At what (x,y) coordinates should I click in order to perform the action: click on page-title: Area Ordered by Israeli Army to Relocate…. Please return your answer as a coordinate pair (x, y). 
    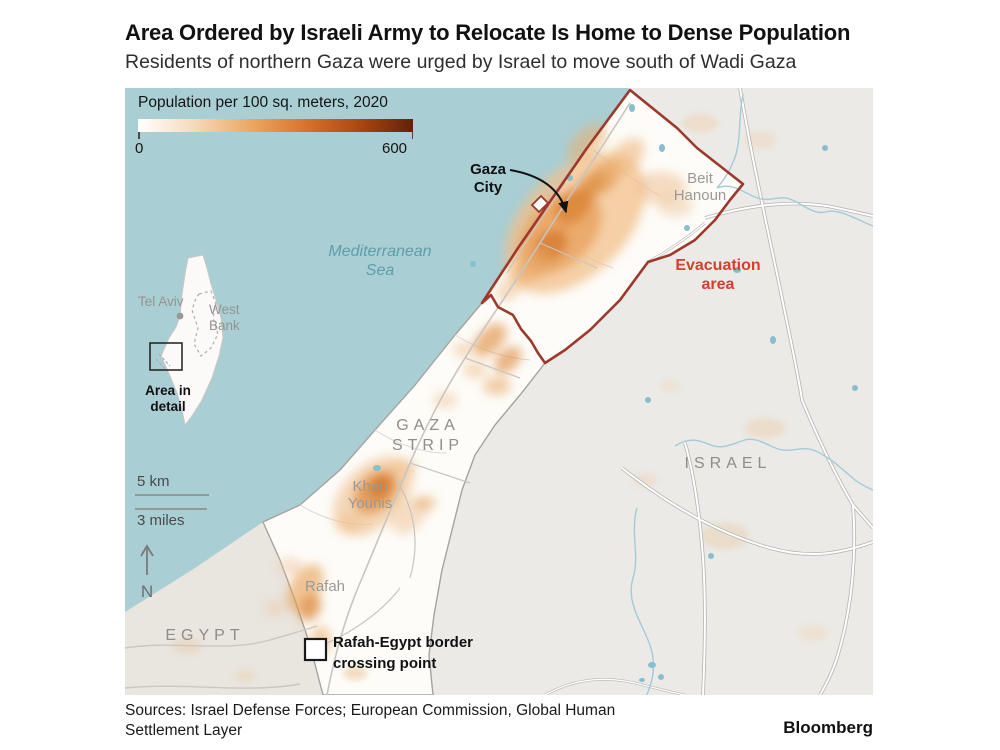
    Looking at the image, I should click on (488, 32).